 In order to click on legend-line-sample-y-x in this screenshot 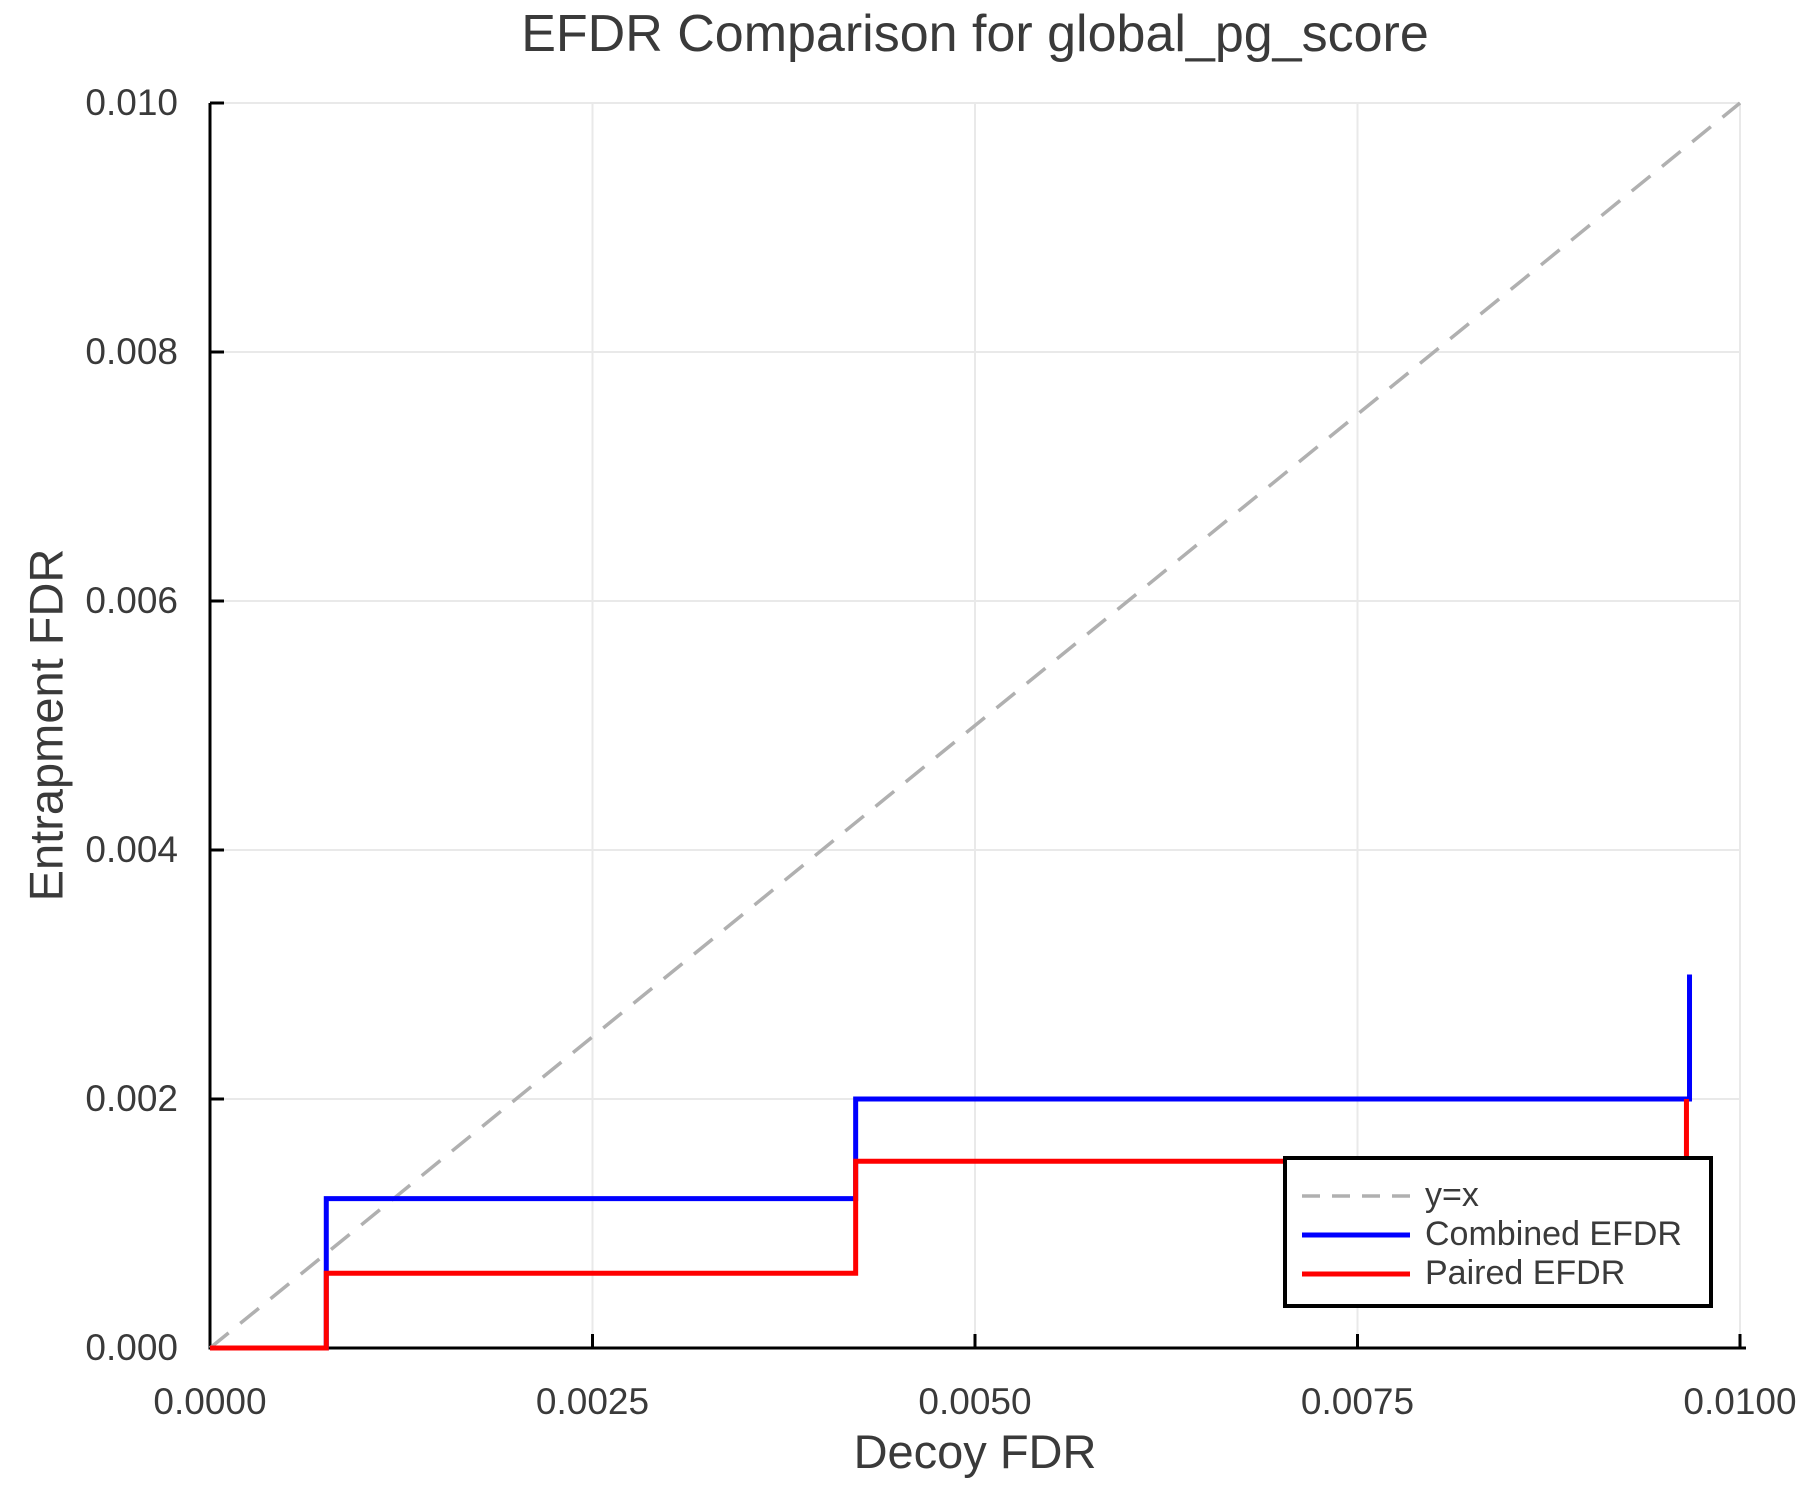, I will do `click(1356, 1195)`.